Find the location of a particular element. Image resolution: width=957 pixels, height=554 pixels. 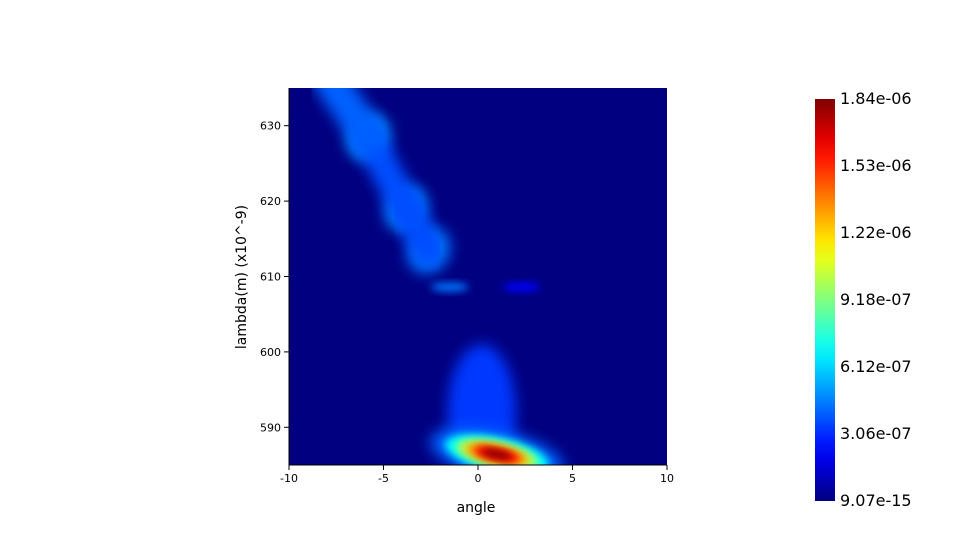

y-tick-label: 610 is located at coordinates (270, 277).